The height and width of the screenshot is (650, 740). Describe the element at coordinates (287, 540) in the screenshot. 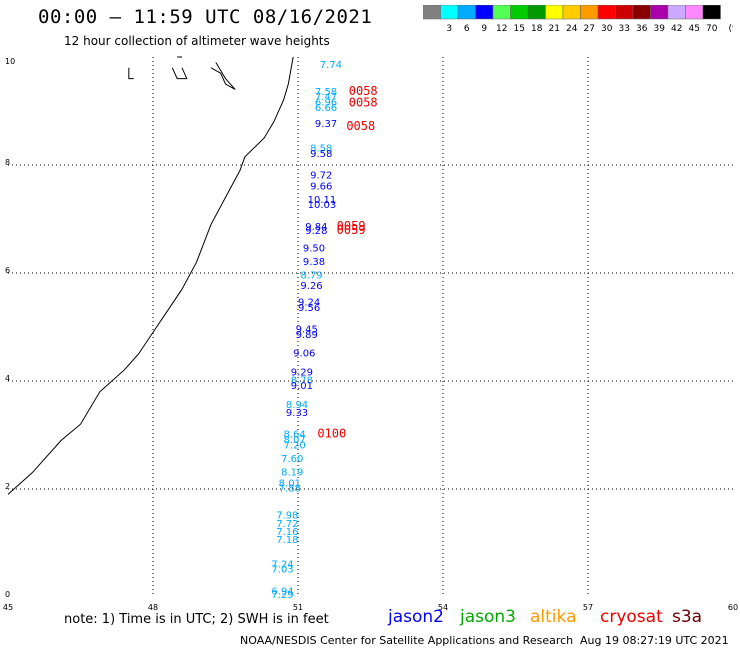

I see `wave-height-label: 7.18` at that location.